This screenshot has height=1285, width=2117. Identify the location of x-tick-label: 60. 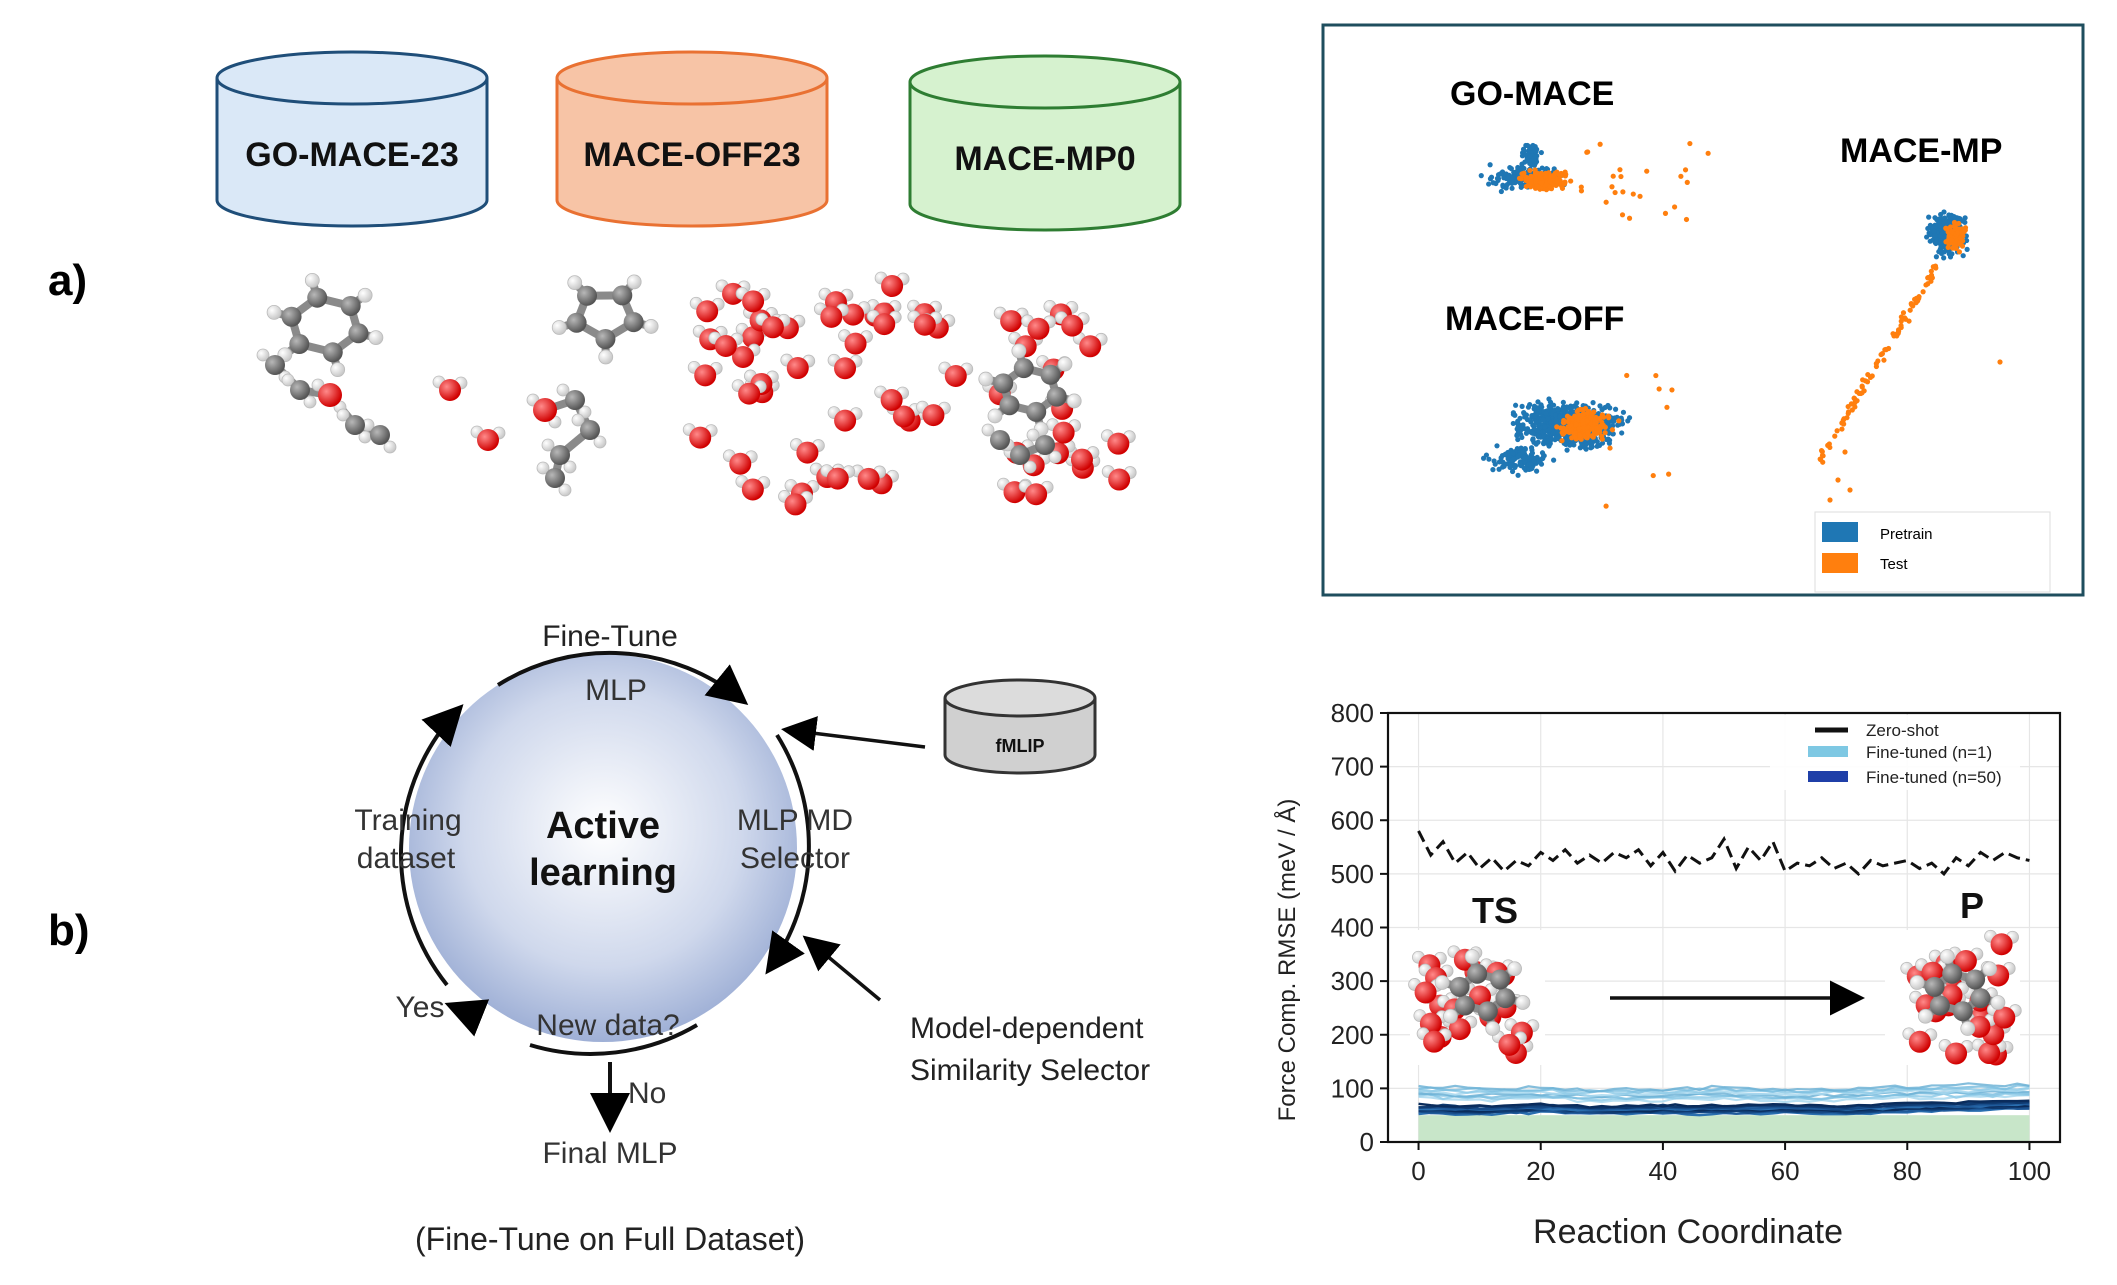
(1785, 1171).